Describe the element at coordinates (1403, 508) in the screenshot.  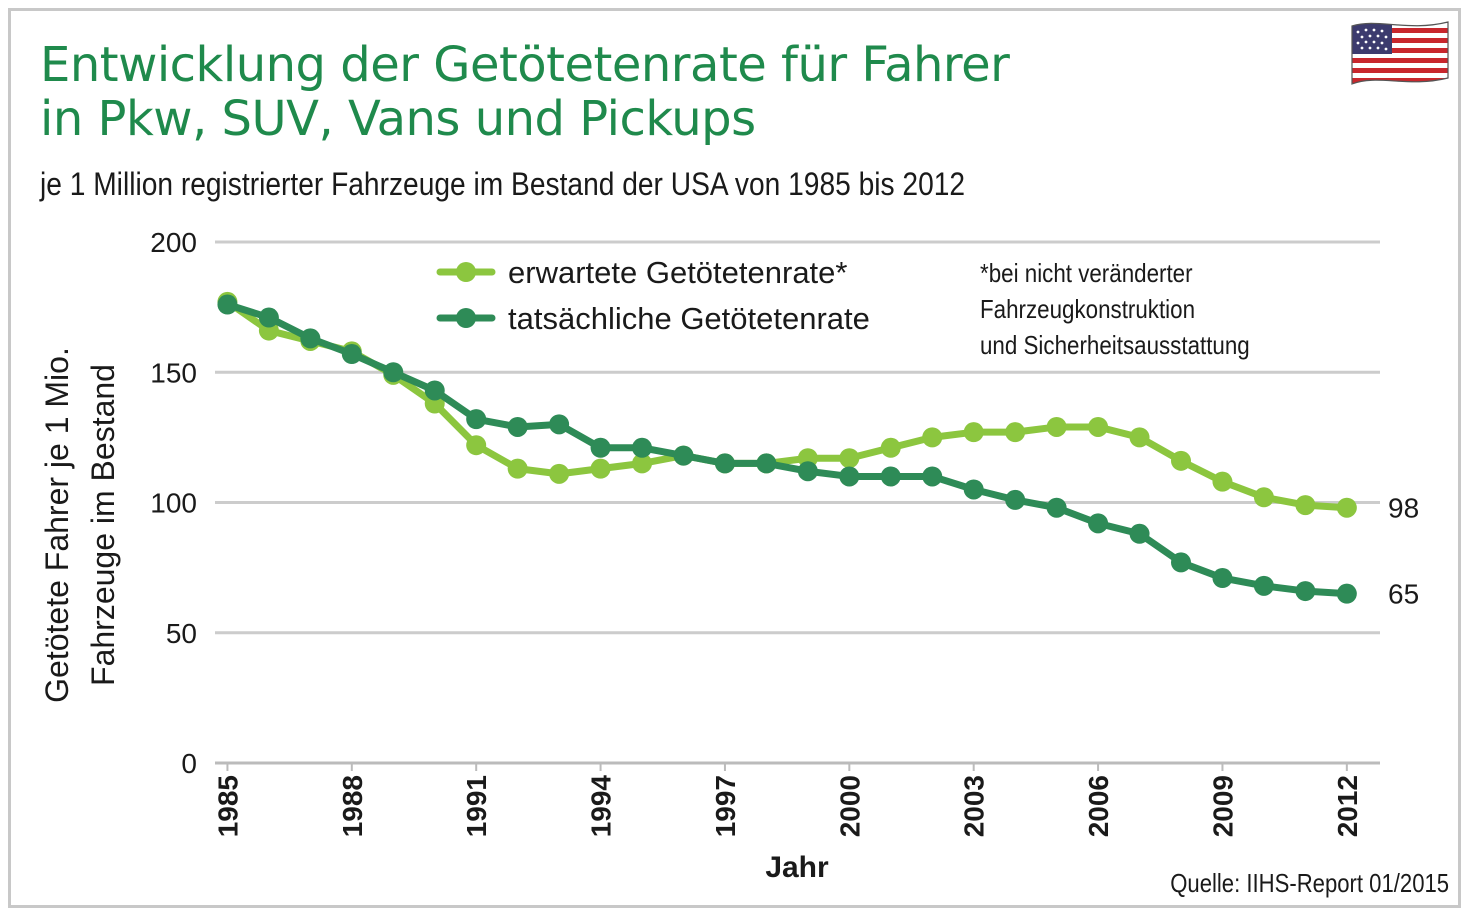
I see `end-label-0: 98` at that location.